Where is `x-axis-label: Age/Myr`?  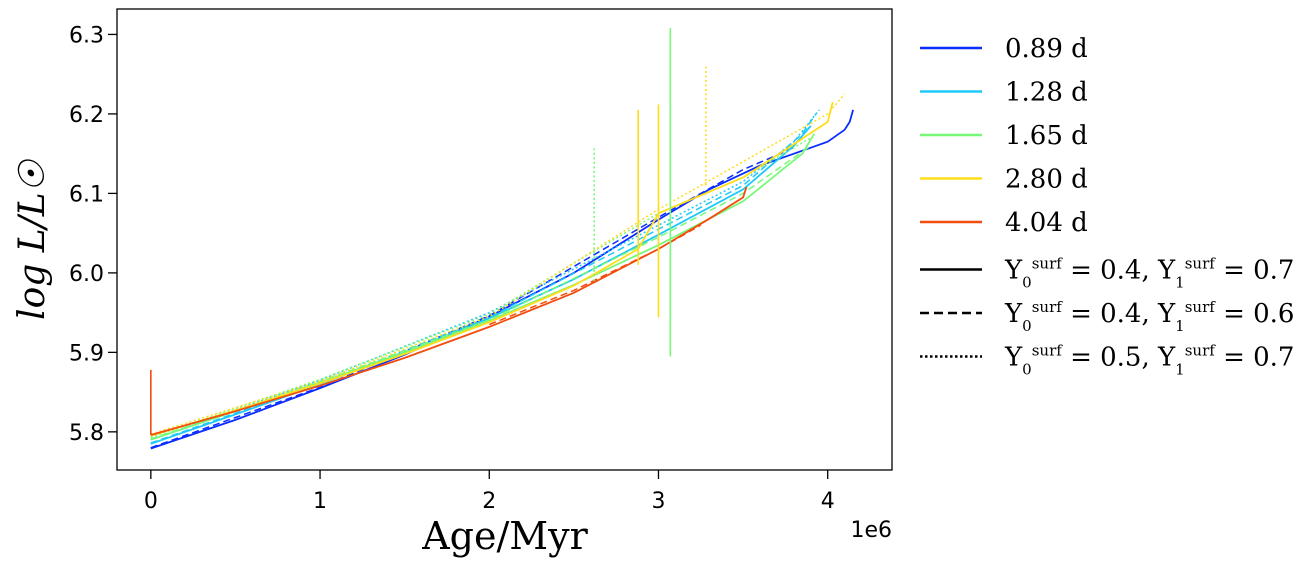
x-axis-label: Age/Myr is located at coordinates (504, 536).